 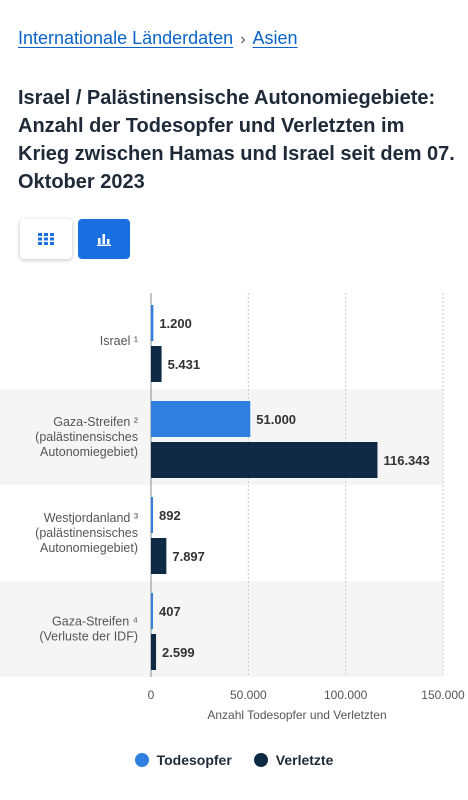 What do you see at coordinates (141, 760) in the screenshot?
I see `legend-marker-todesopfer` at bounding box center [141, 760].